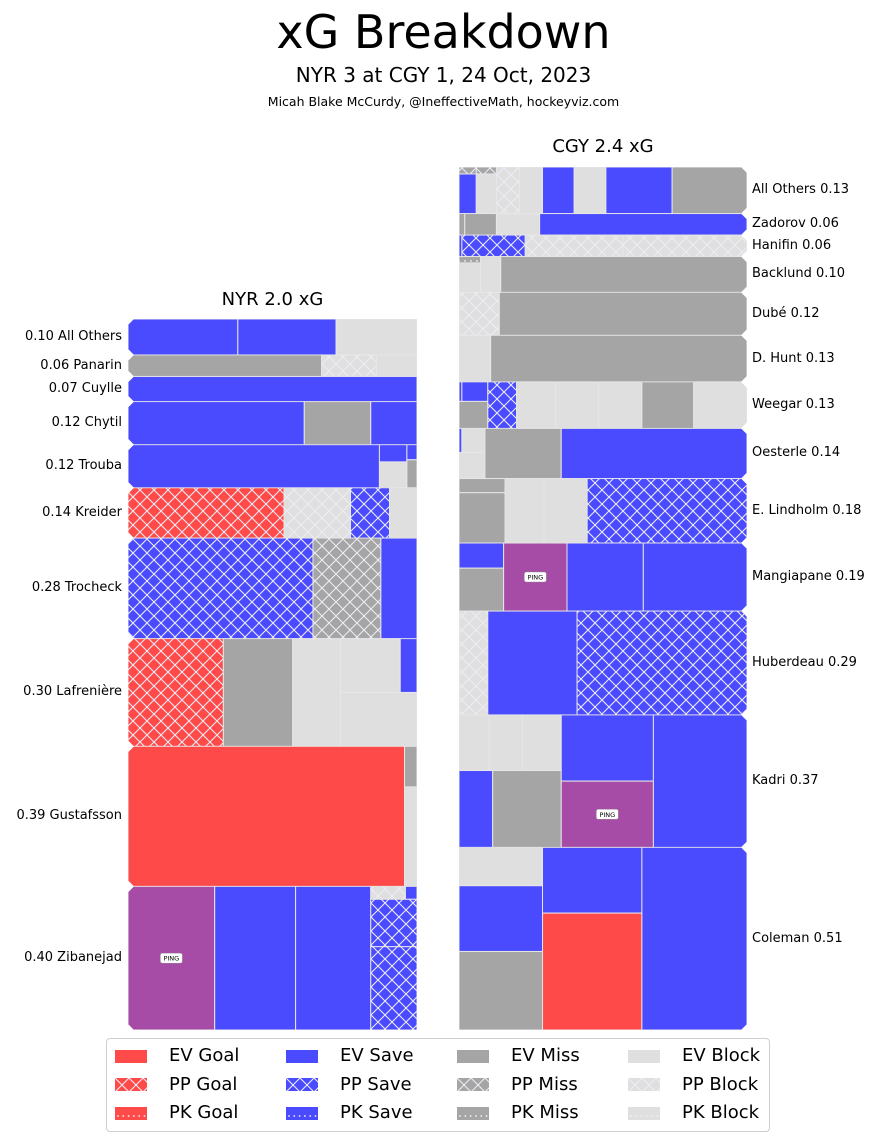 Image resolution: width=887 pixels, height=1142 pixels. I want to click on legend-label: PK Save, so click(376, 1112).